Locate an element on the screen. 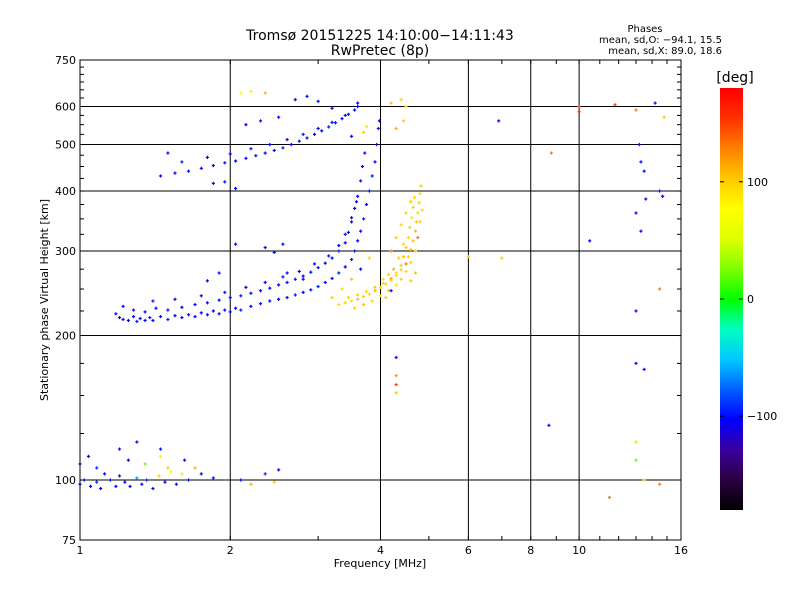 The width and height of the screenshot is (800, 600). colorbar-label: [deg] is located at coordinates (734, 78).